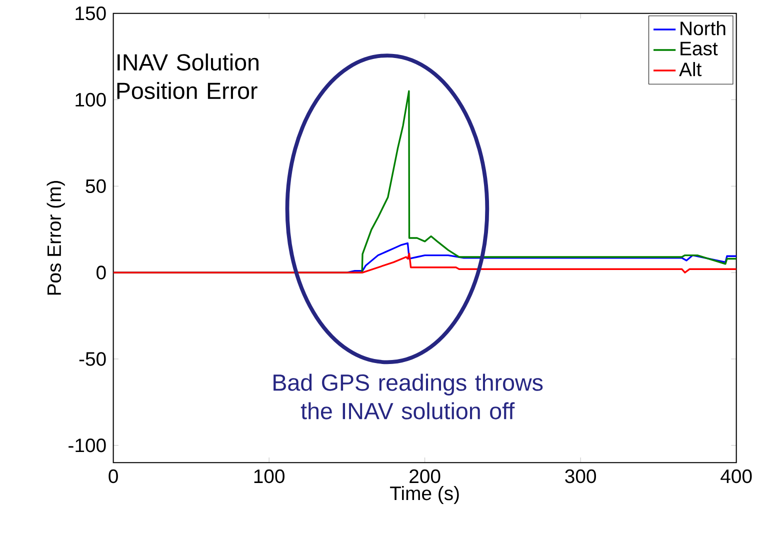 The height and width of the screenshot is (542, 759). What do you see at coordinates (91, 100) in the screenshot?
I see `y-tick-label: 100` at bounding box center [91, 100].